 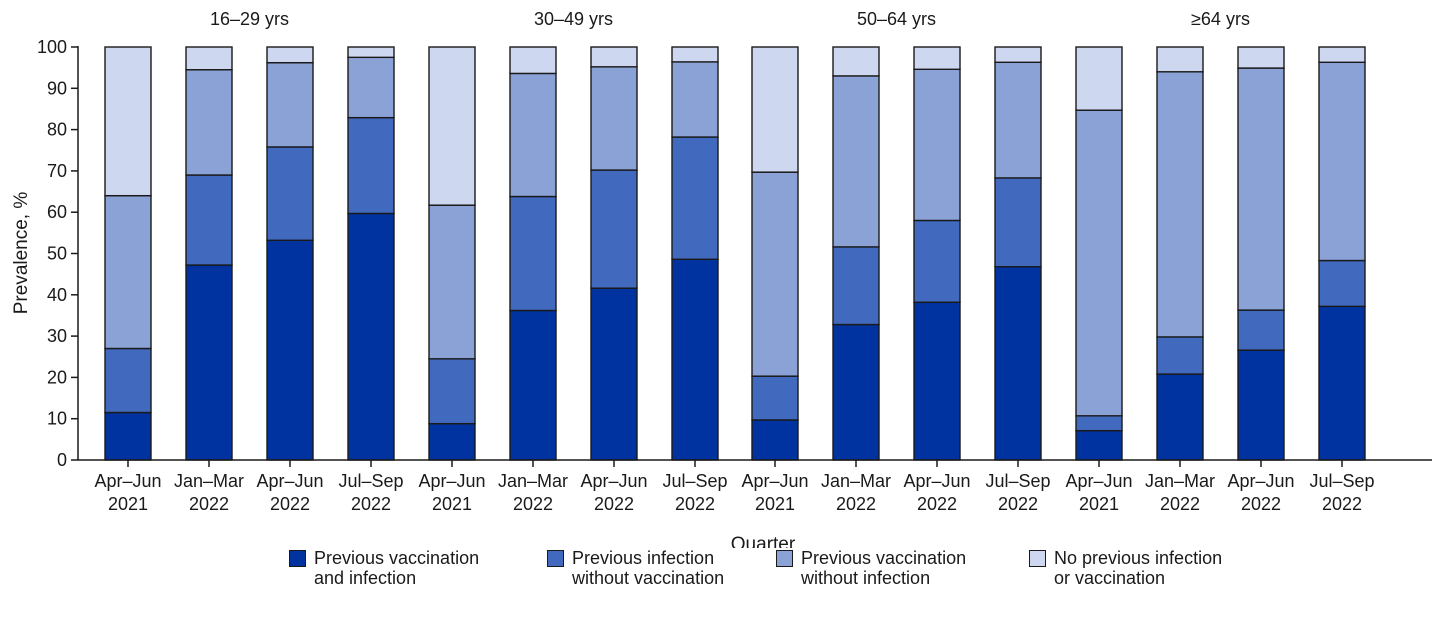 I want to click on y-tick-label: 40, so click(x=57, y=295).